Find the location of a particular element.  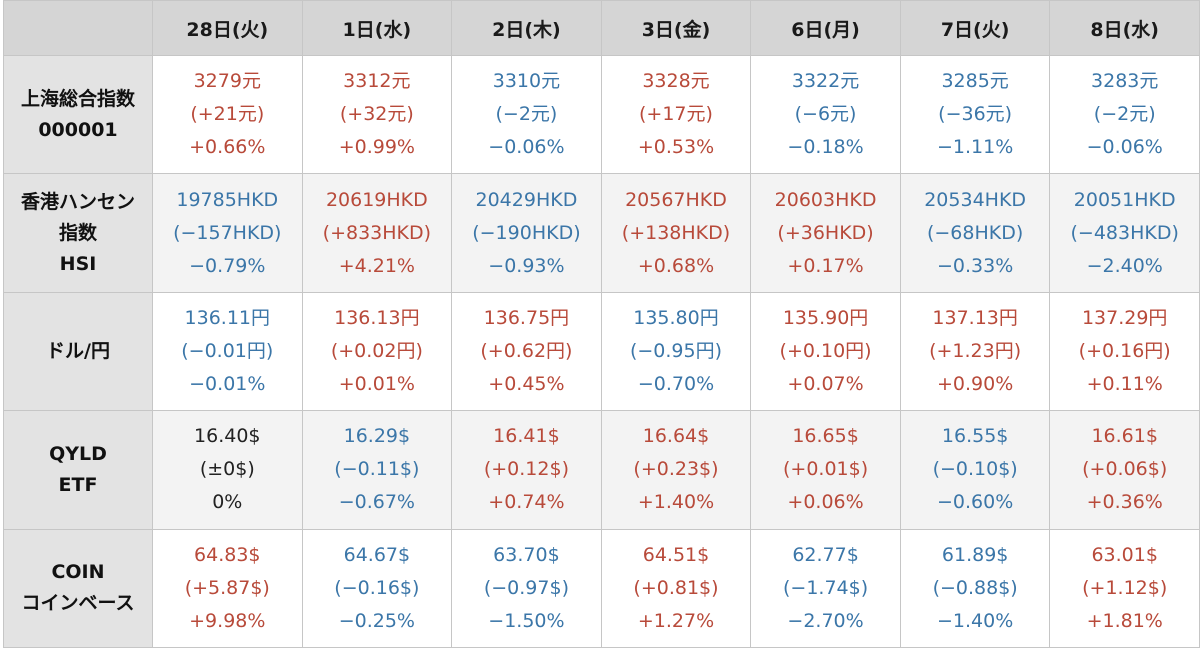

change-value: (−190HKD) is located at coordinates (526, 232).